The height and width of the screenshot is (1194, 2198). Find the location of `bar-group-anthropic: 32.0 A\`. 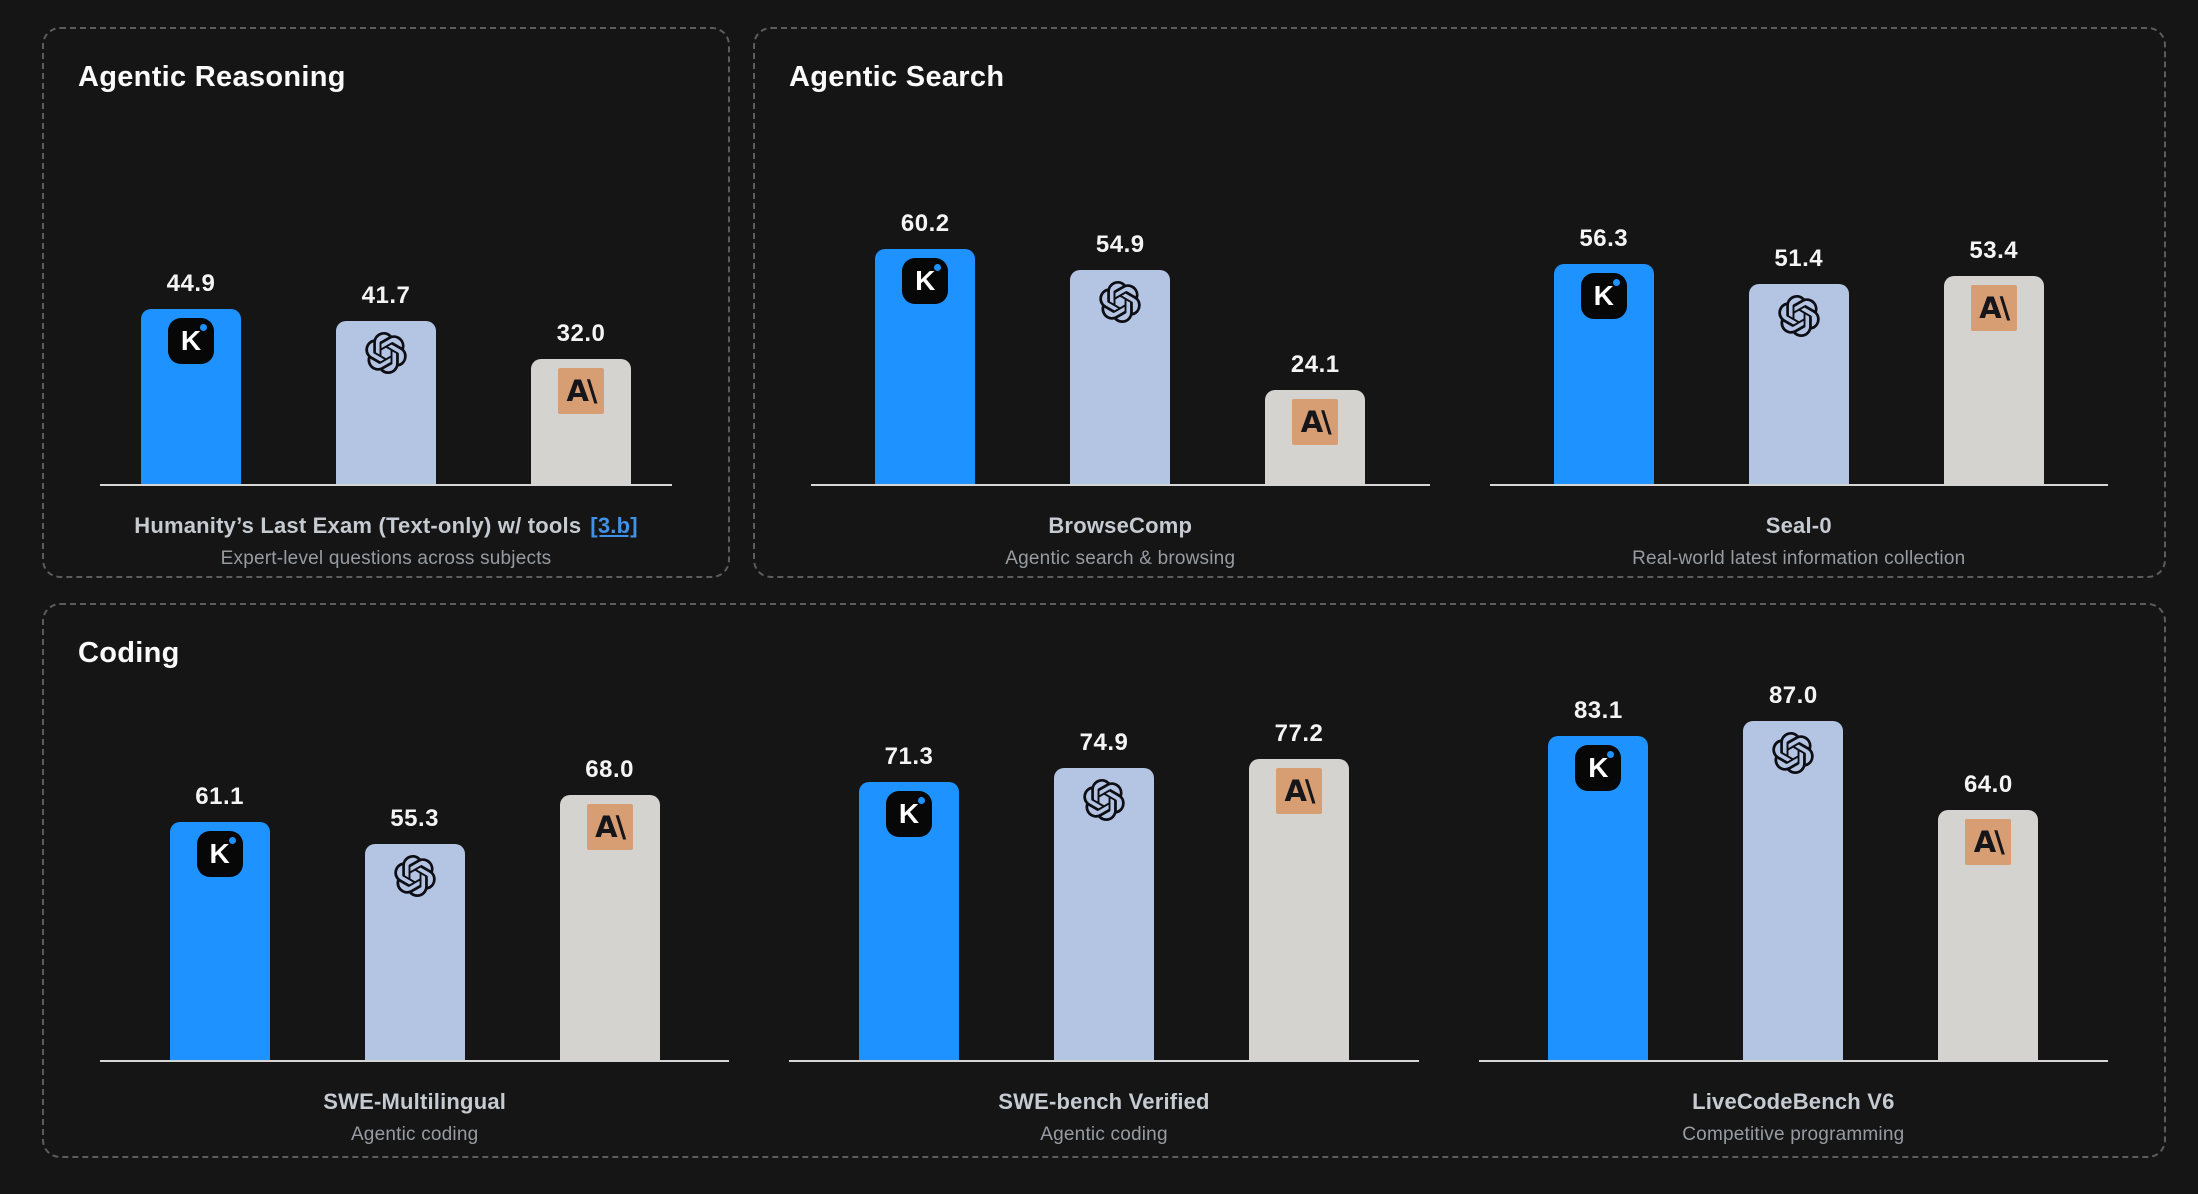

bar-group-anthropic: 32.0 A\ is located at coordinates (581, 402).